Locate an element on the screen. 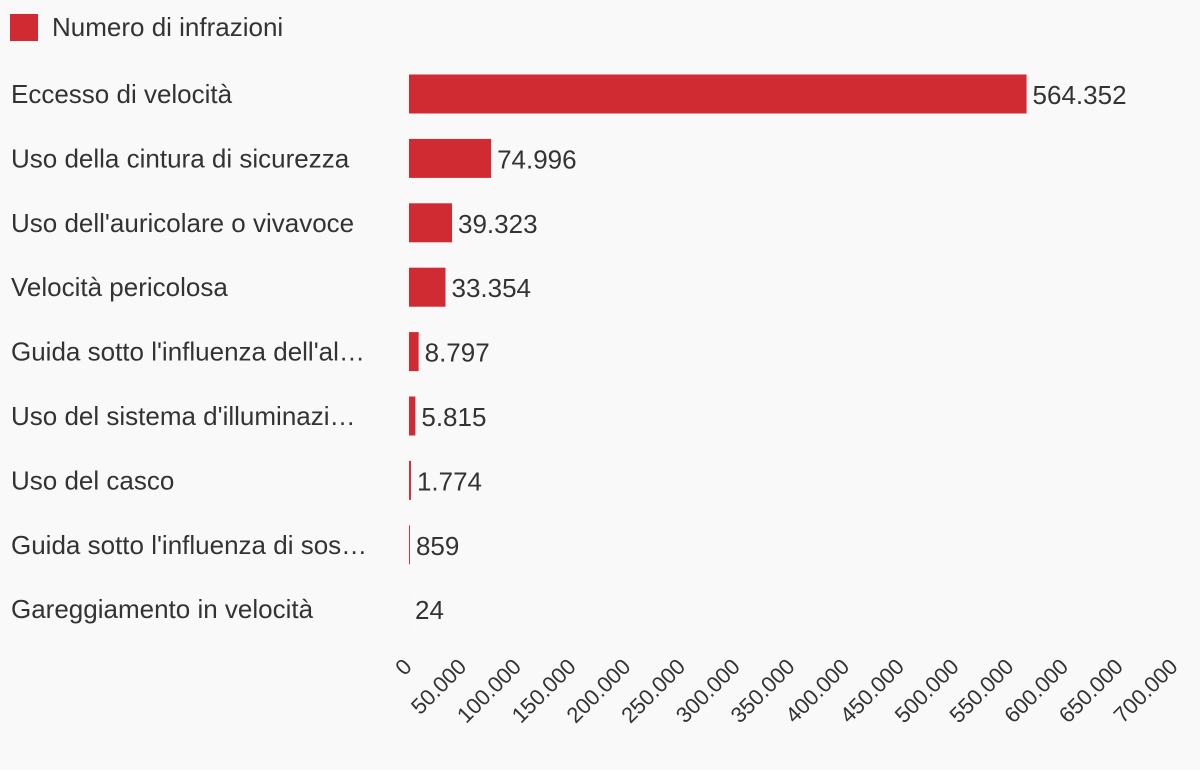  category-label: Velocità pericolosa is located at coordinates (119, 287).